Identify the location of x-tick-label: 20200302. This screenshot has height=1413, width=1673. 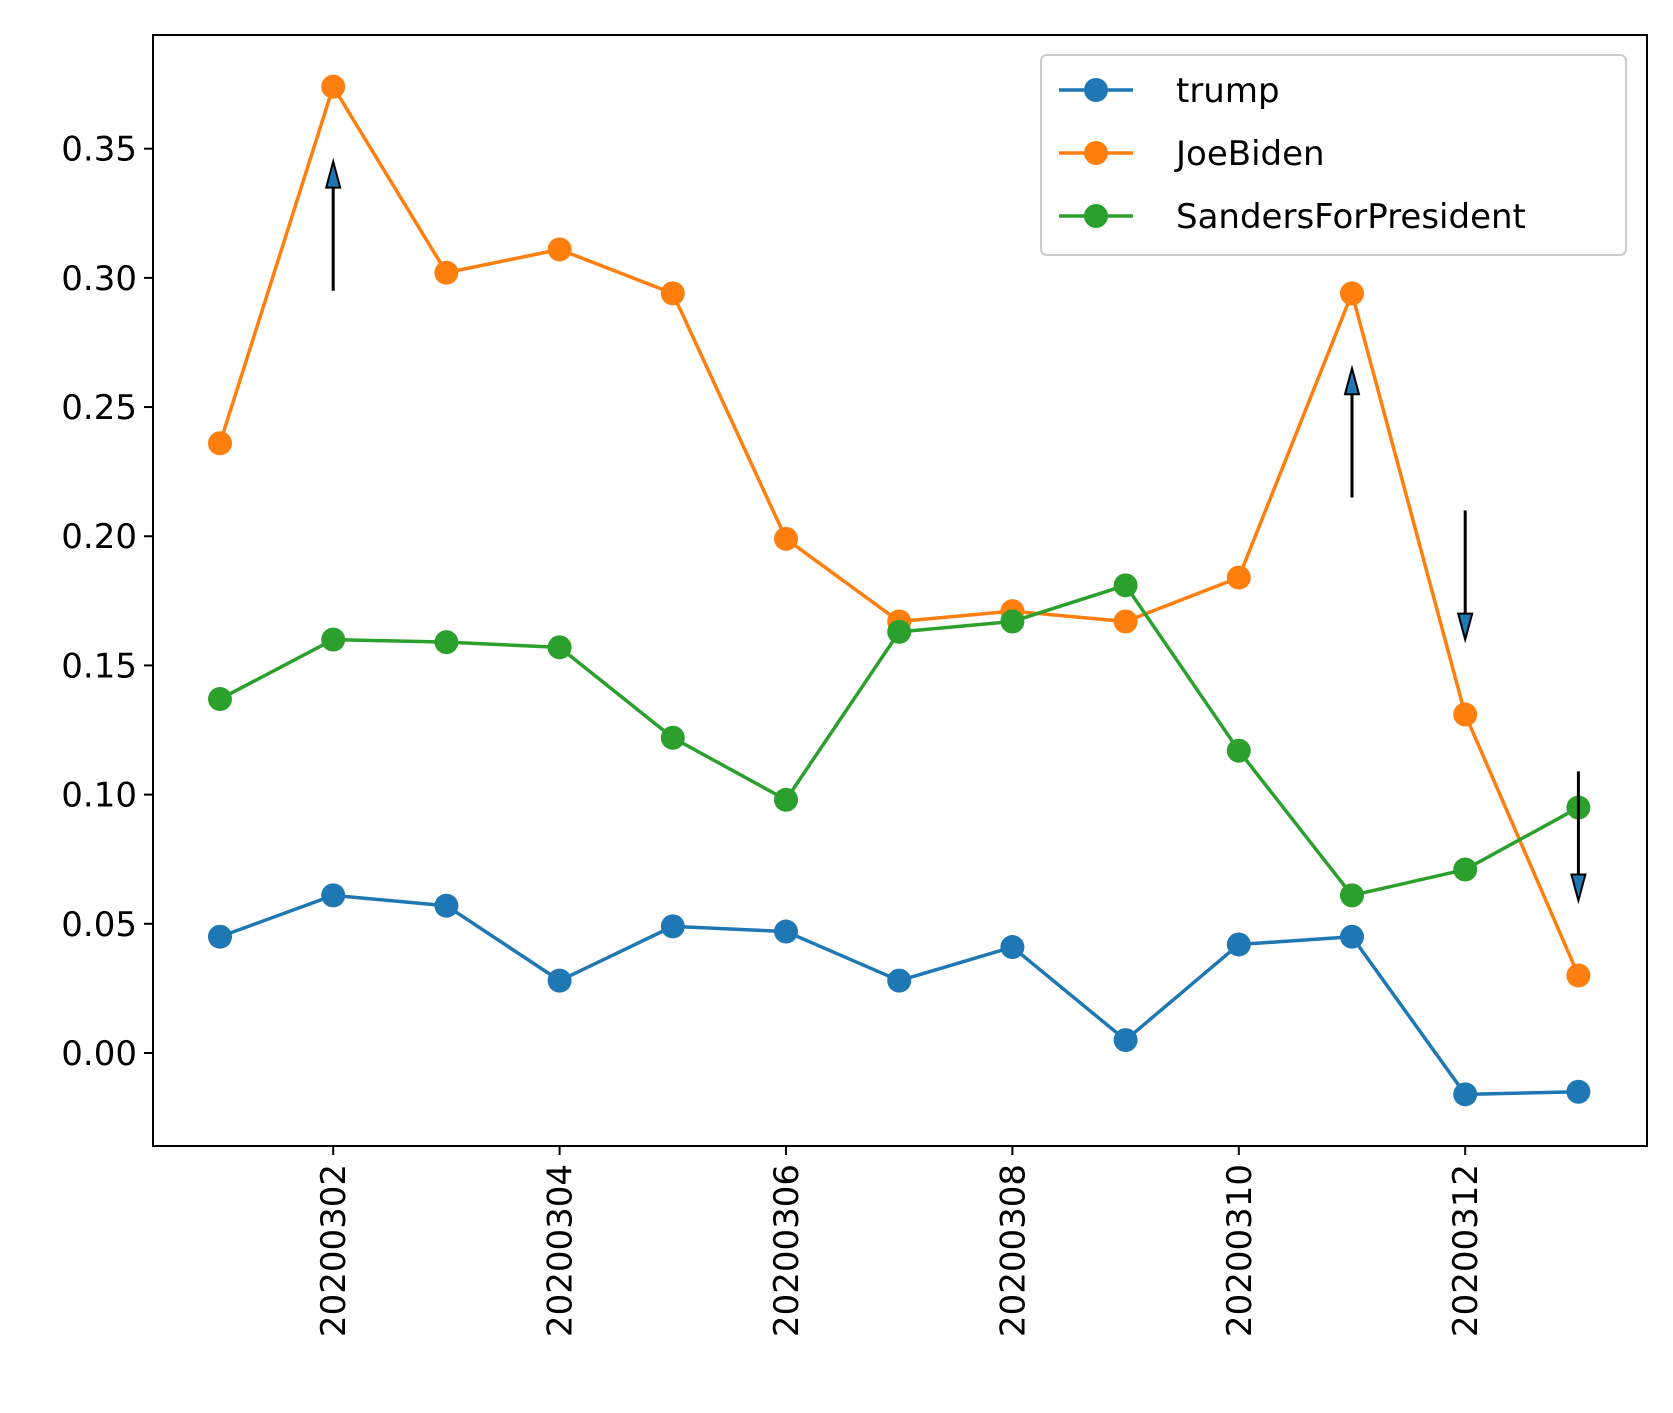
(334, 1250).